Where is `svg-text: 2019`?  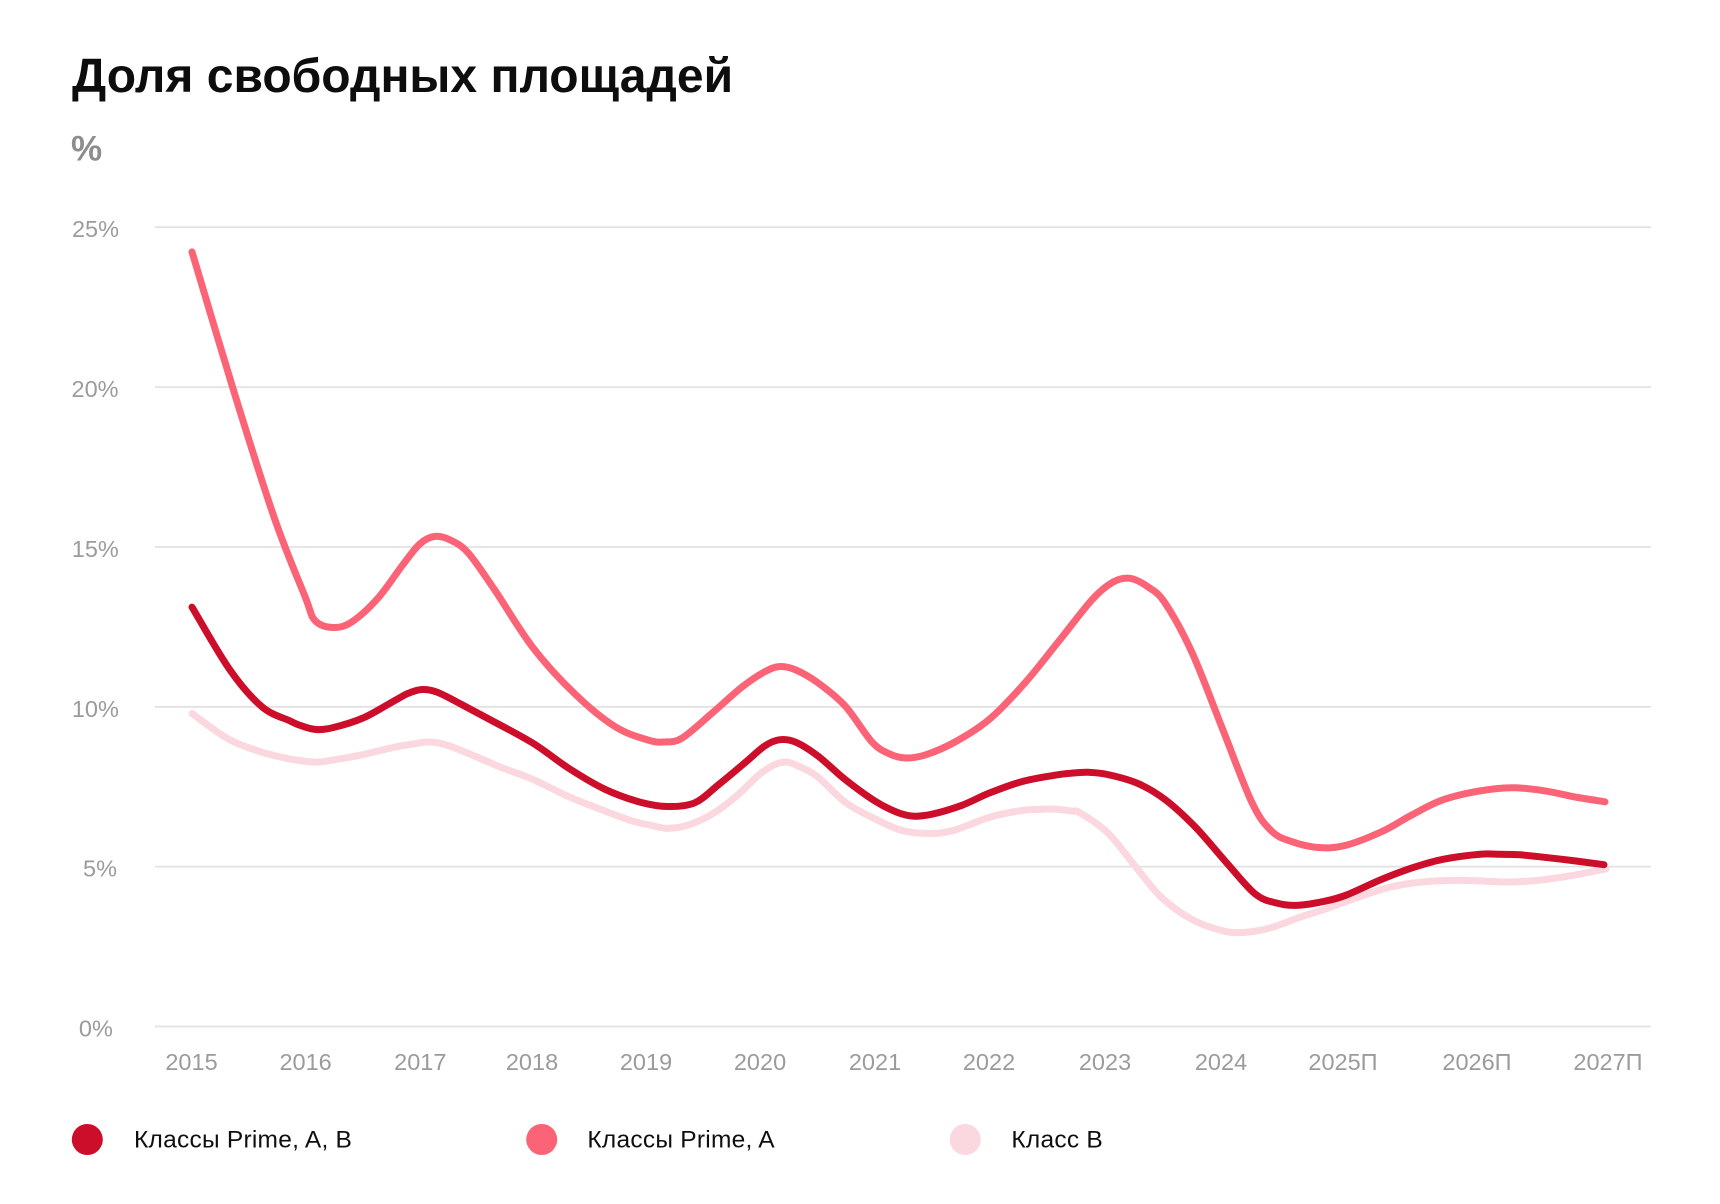
svg-text: 2019 is located at coordinates (646, 1062).